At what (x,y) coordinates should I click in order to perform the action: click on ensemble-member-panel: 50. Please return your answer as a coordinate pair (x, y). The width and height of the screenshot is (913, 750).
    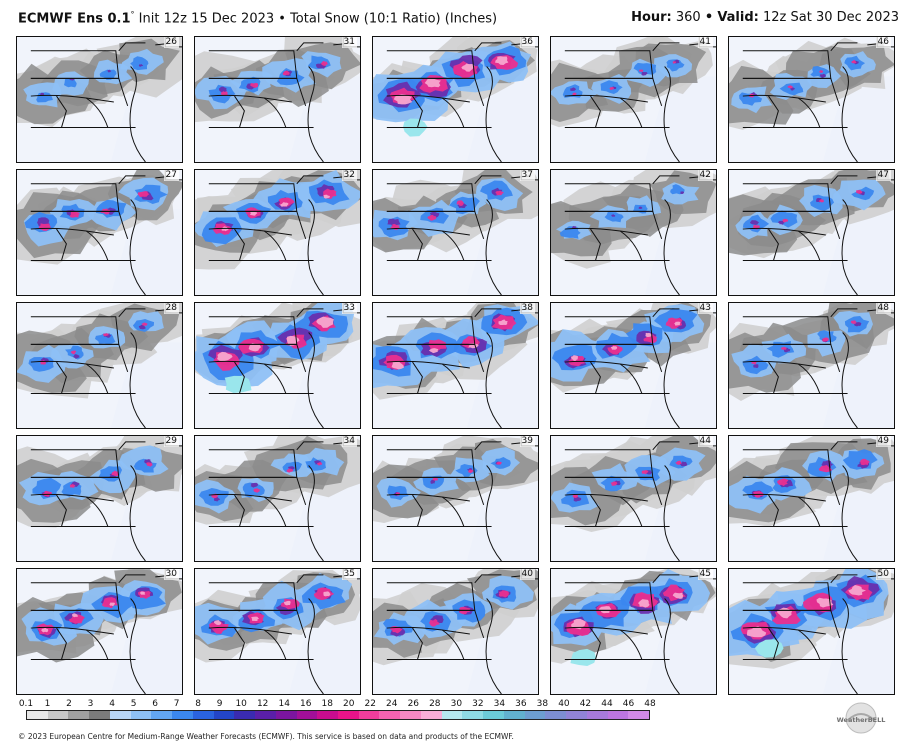
    Looking at the image, I should click on (811, 631).